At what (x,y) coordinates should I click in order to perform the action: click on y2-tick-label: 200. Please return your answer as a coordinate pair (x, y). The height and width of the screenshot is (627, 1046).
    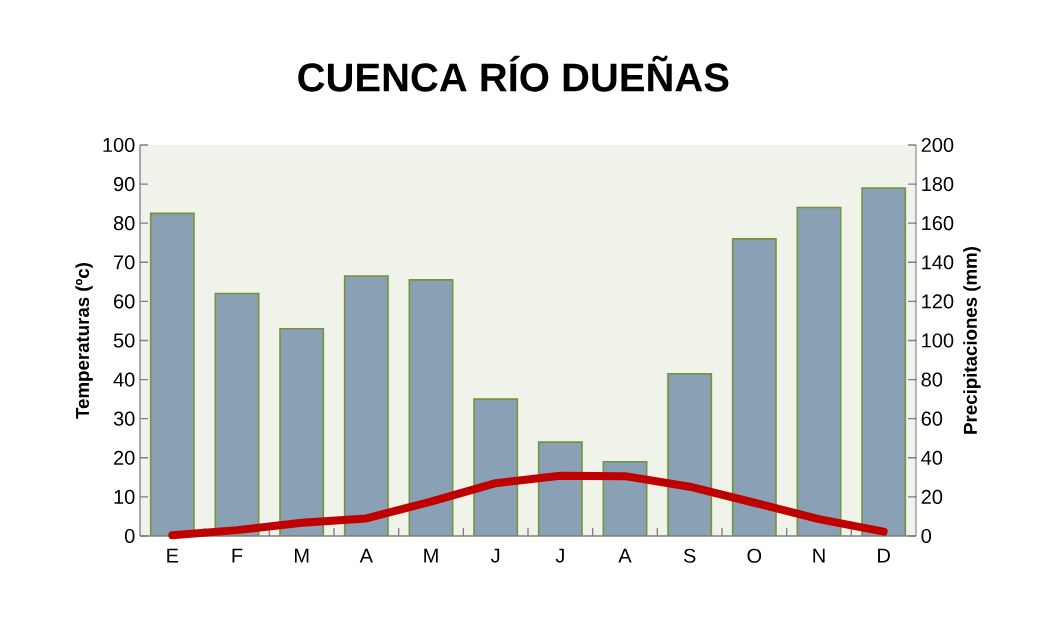
    Looking at the image, I should click on (937, 145).